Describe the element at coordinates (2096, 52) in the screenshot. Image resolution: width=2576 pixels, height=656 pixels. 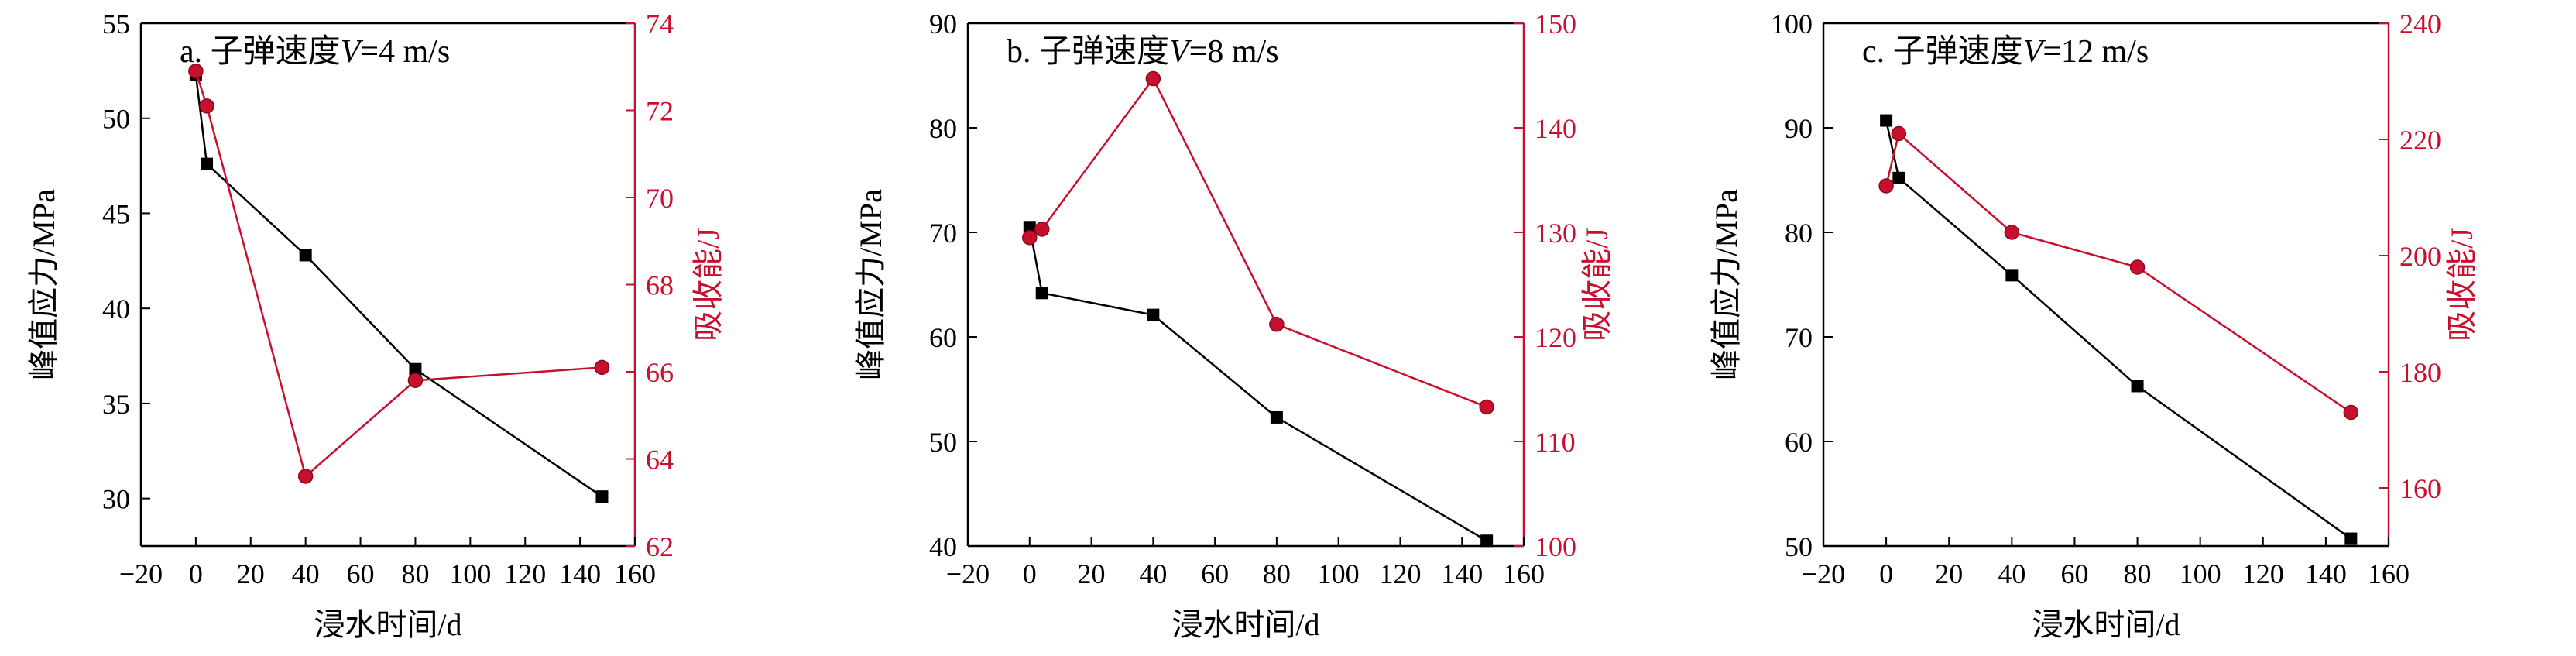
I see `panel-title-part: =12 m/s` at that location.